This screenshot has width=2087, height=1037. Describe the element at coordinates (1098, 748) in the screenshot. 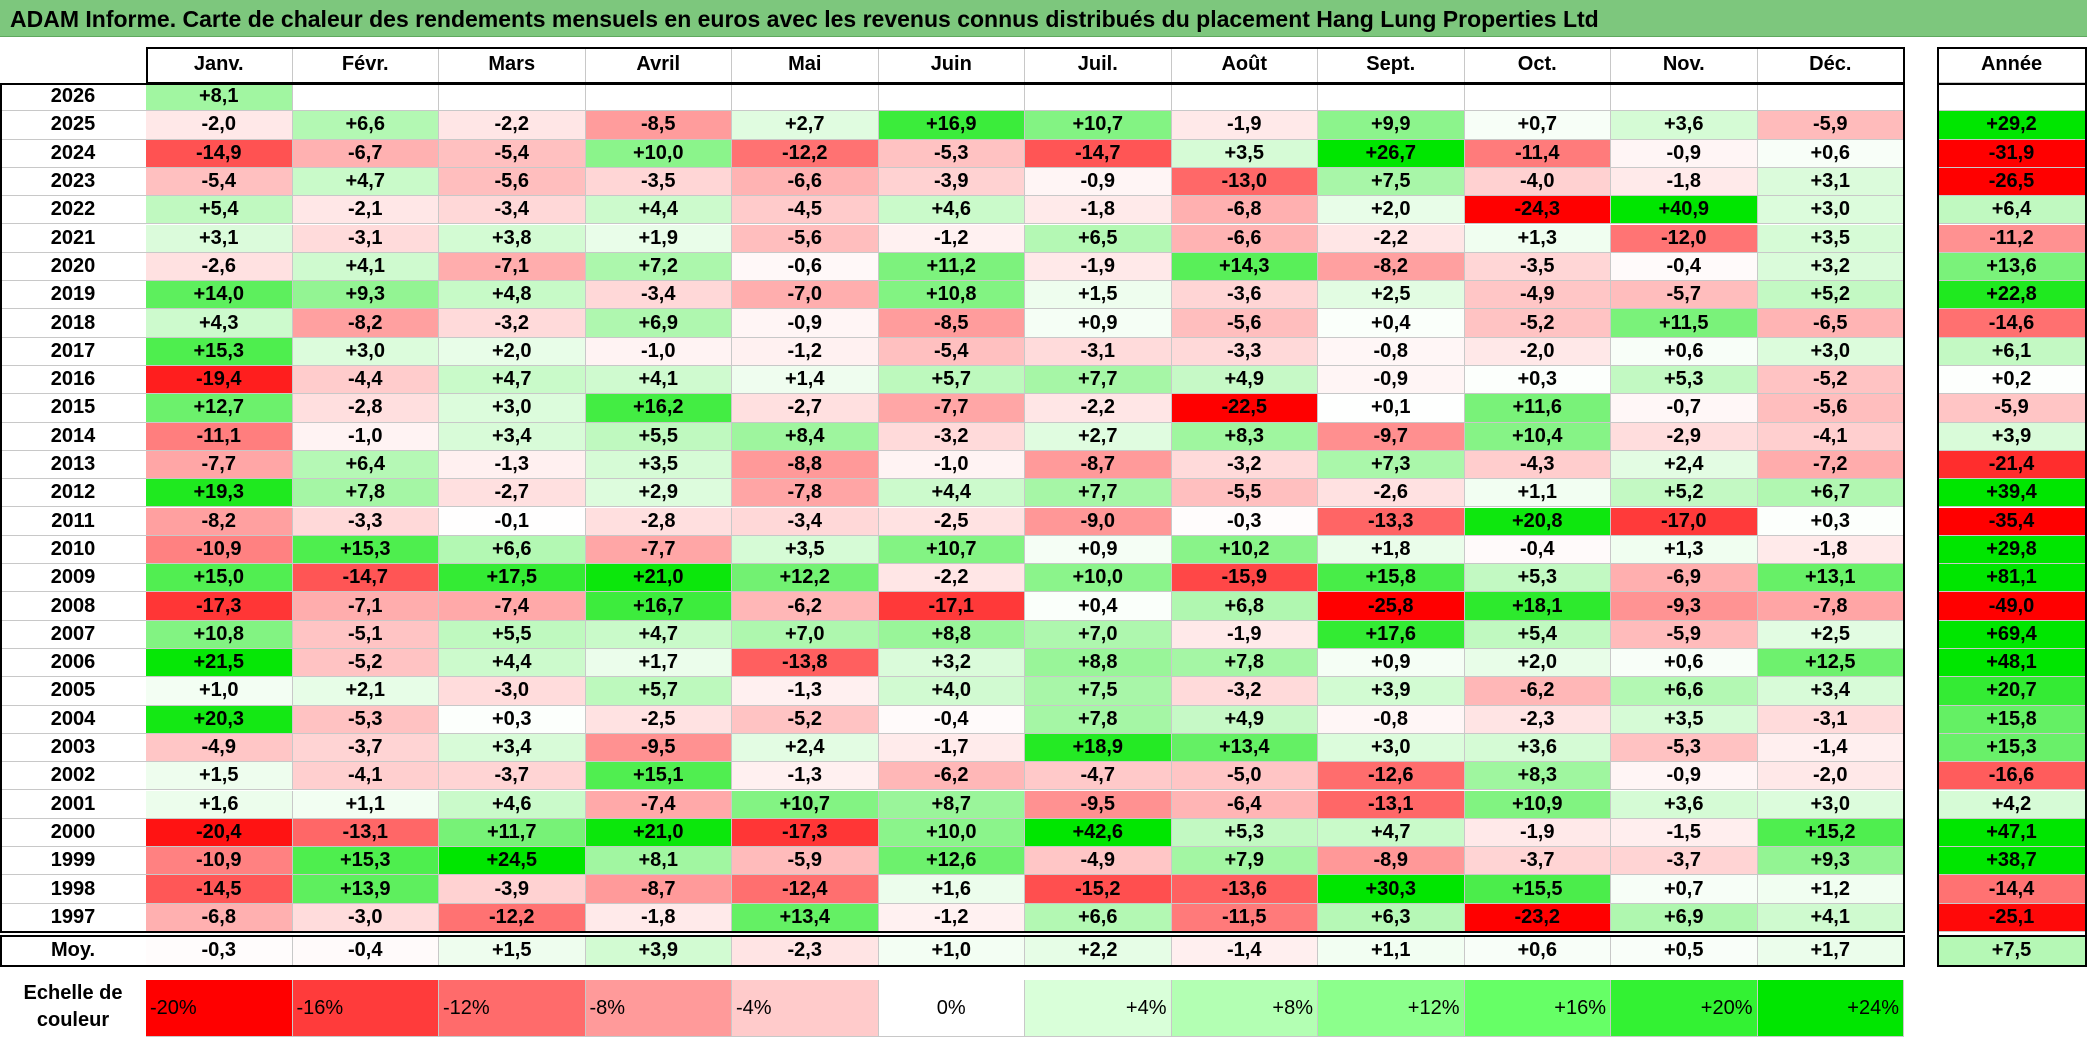

I see `heatmap-cell: +18,9` at that location.